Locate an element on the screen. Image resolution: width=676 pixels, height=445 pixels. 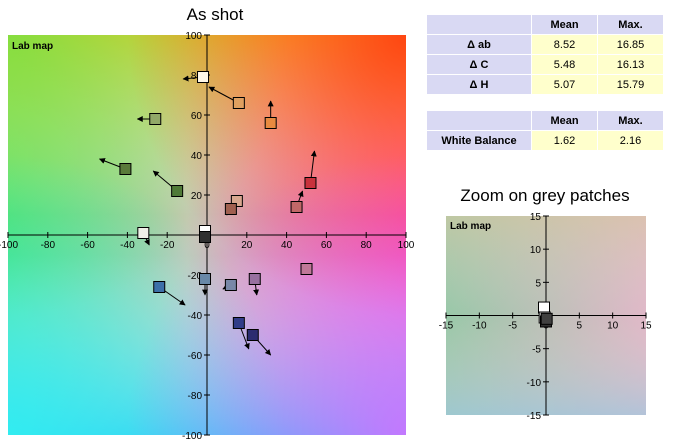
x-tick-label: -100 is located at coordinates (9, 245).